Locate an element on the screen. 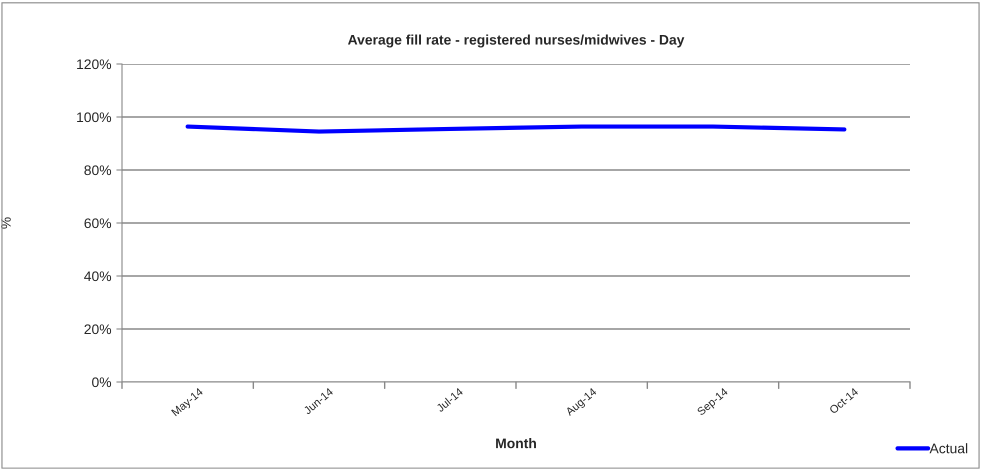 This screenshot has width=982, height=470. y-tick-label: 0% is located at coordinates (102, 382).